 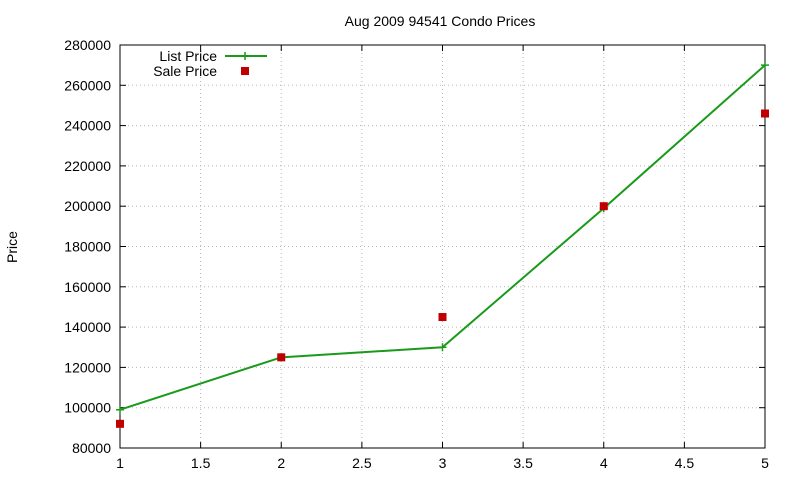 I want to click on x-tick-label: 5, so click(x=765, y=463).